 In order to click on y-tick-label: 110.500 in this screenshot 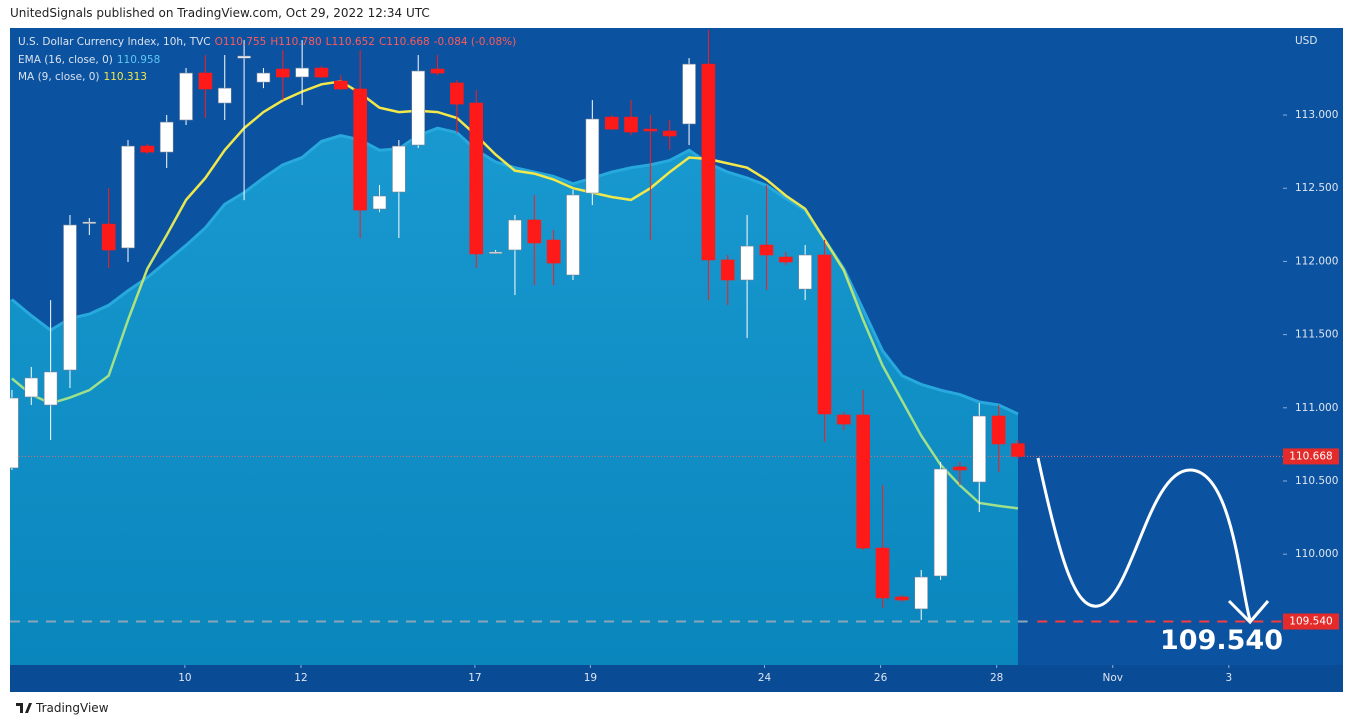, I will do `click(1316, 481)`.